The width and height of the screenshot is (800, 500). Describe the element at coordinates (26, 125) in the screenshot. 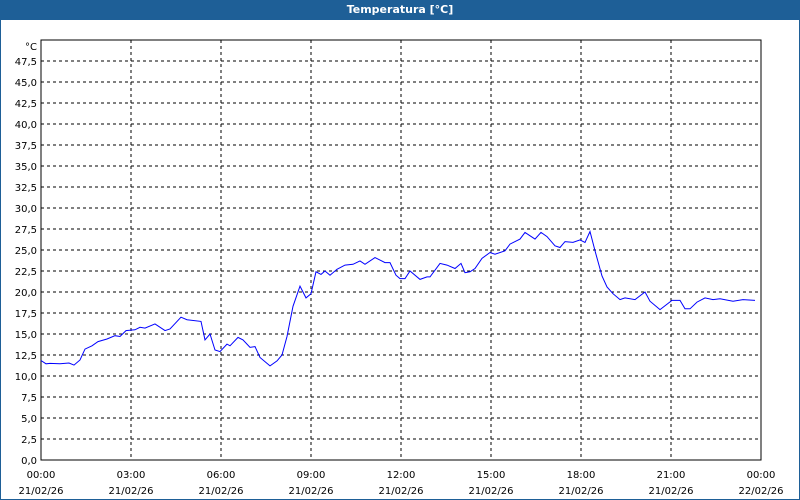

I see `y-tick-label: 40,0` at that location.